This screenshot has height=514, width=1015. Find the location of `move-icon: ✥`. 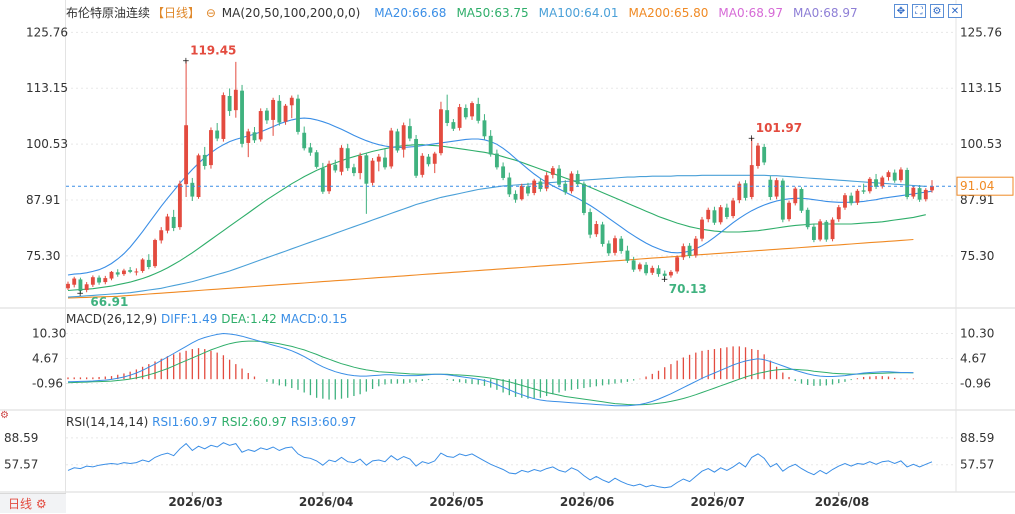

move-icon: ✥ is located at coordinates (901, 11).